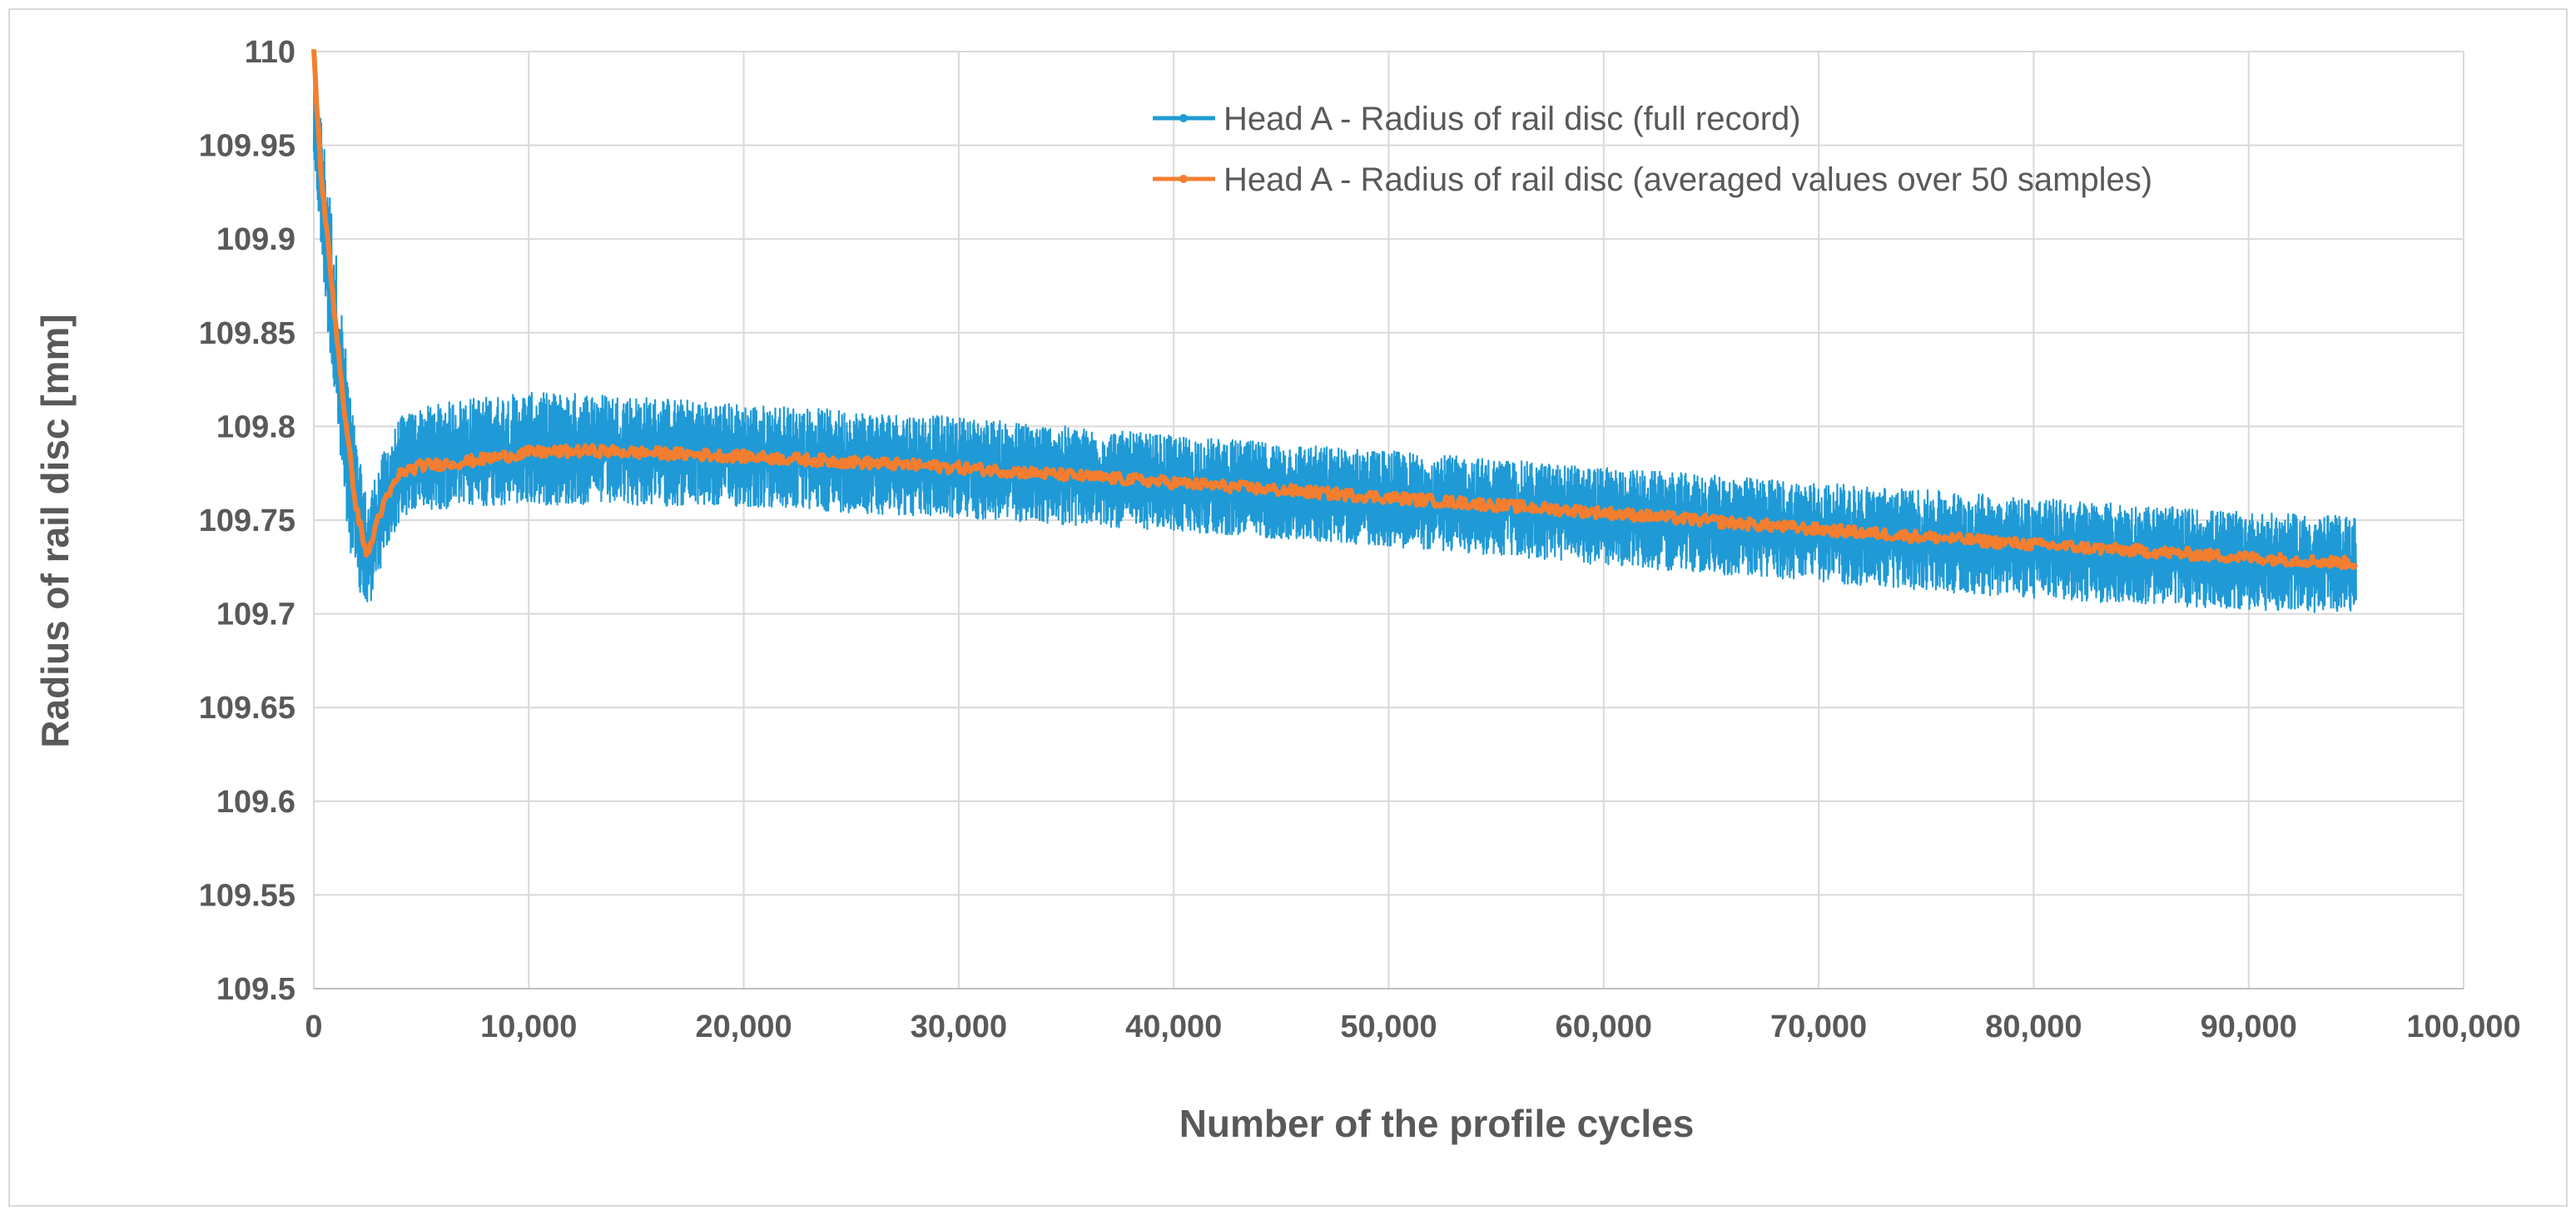  What do you see at coordinates (270, 53) in the screenshot?
I see `y-tick-label: 110` at bounding box center [270, 53].